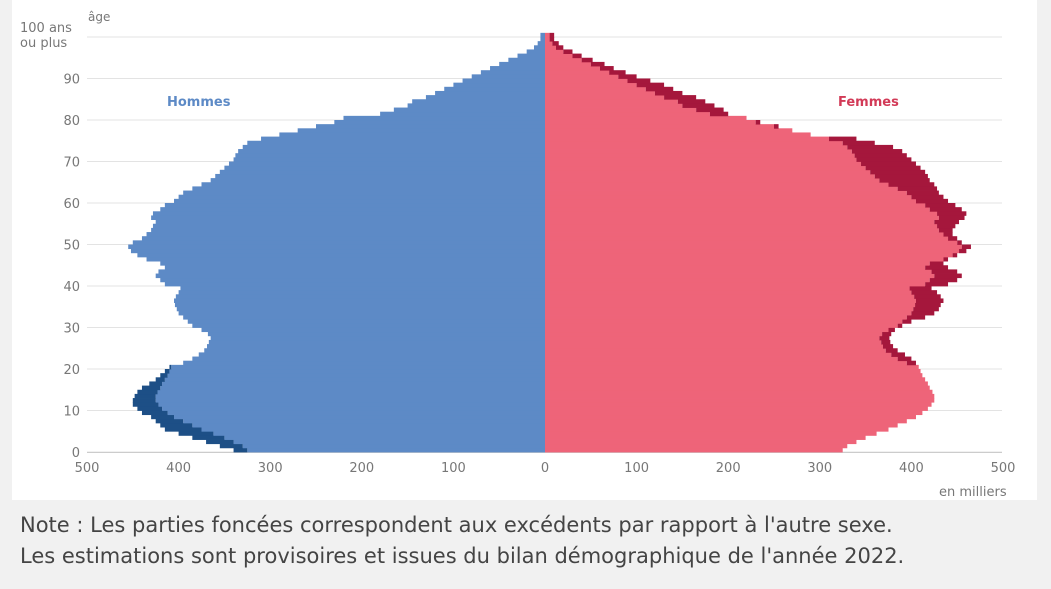  What do you see at coordinates (868, 102) in the screenshot?
I see `women-label: Femmes` at bounding box center [868, 102].